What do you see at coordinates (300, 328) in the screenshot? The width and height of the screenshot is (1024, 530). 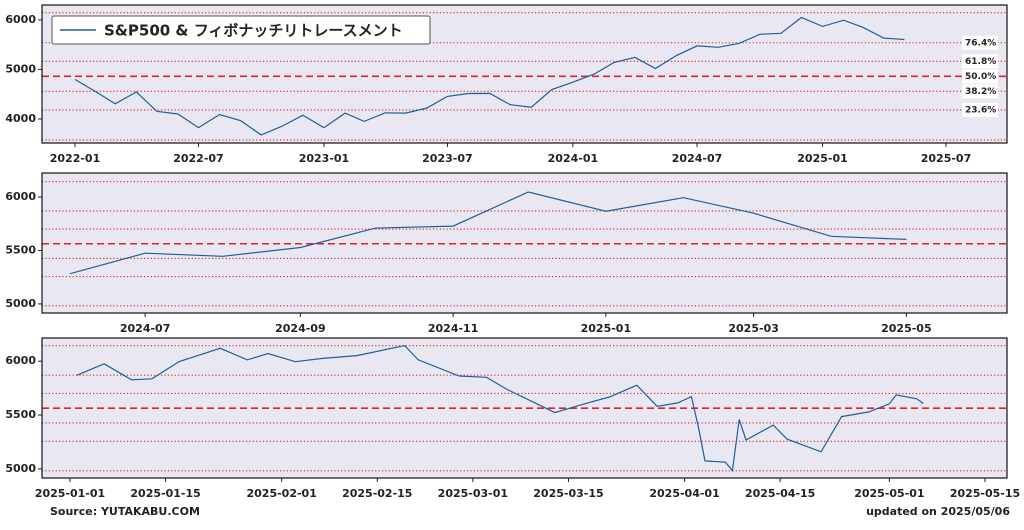 I see `x-tick-label: 2024-09` at bounding box center [300, 328].